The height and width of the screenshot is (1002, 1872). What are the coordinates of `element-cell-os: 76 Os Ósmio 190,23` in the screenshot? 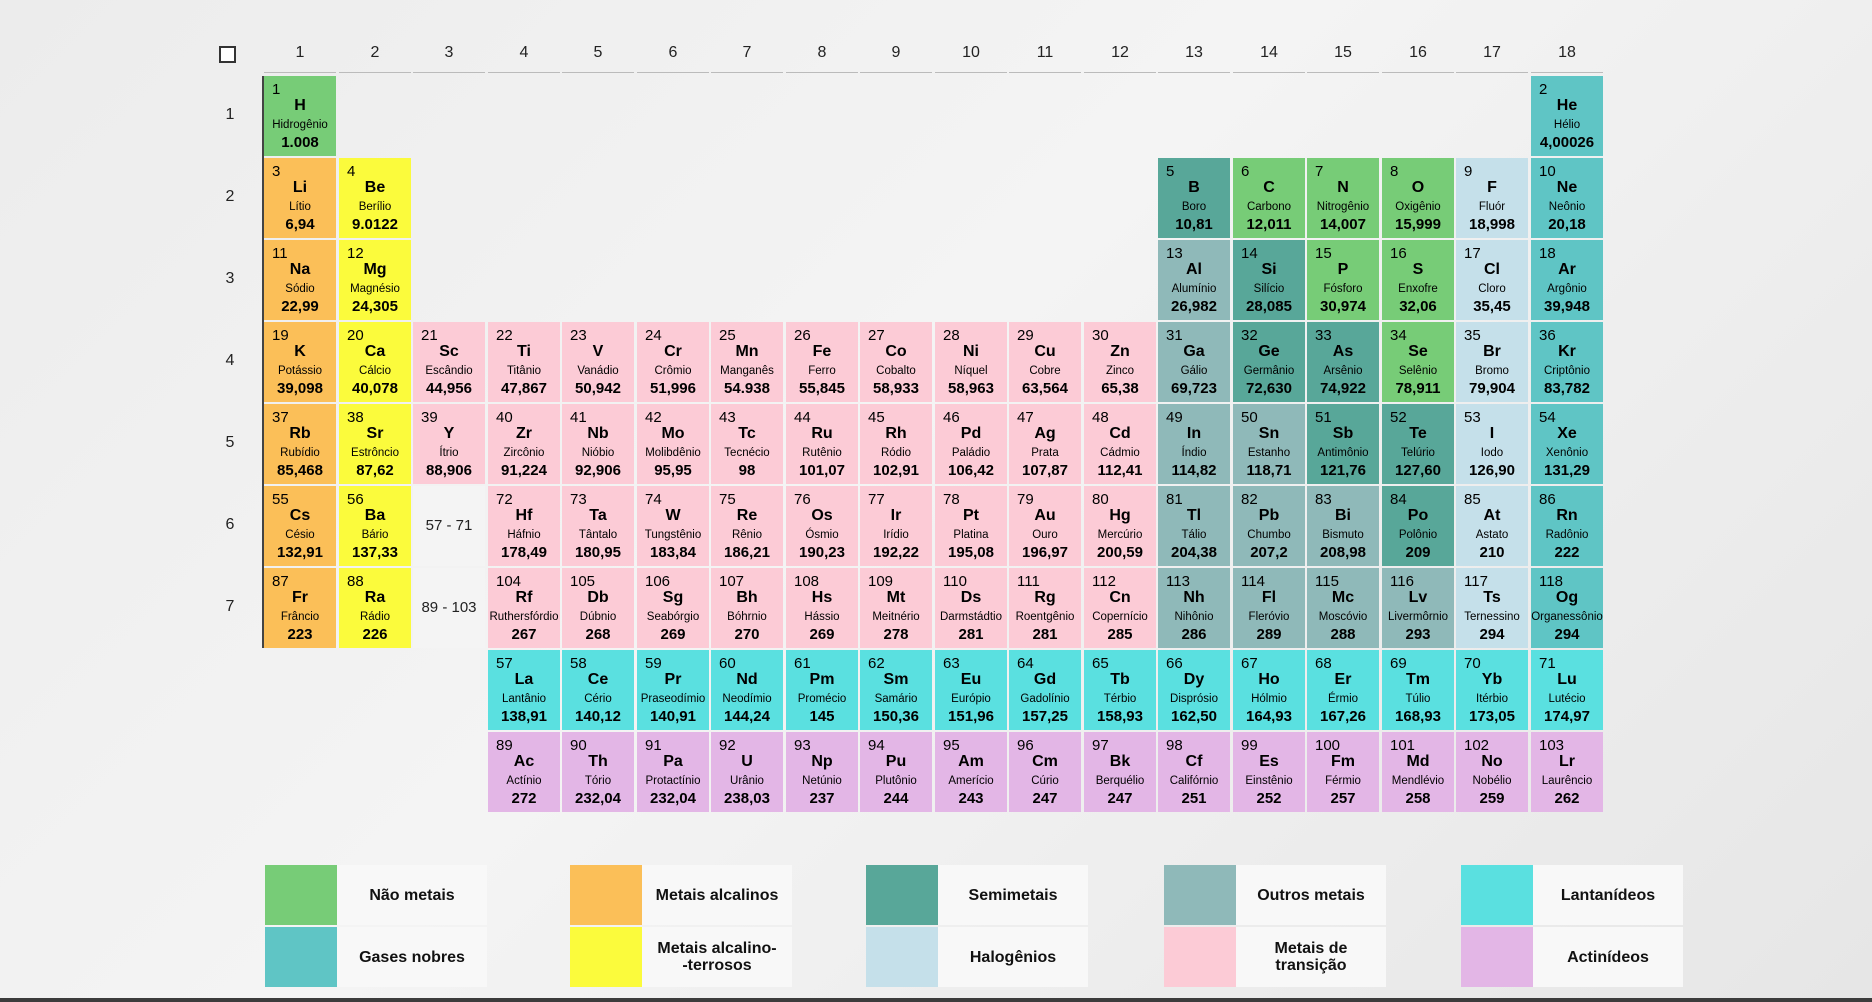 It's located at (822, 526).